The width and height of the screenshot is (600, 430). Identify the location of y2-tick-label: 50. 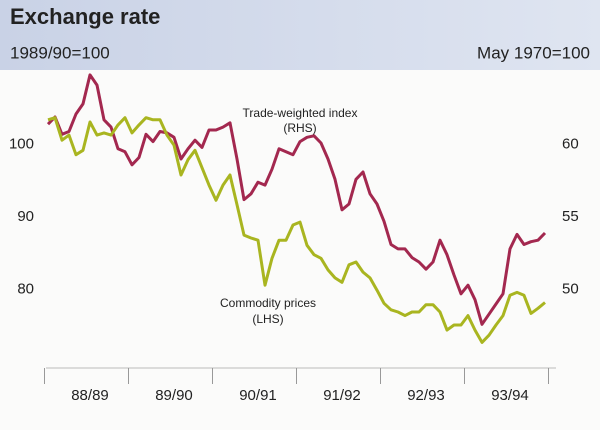
(570, 288).